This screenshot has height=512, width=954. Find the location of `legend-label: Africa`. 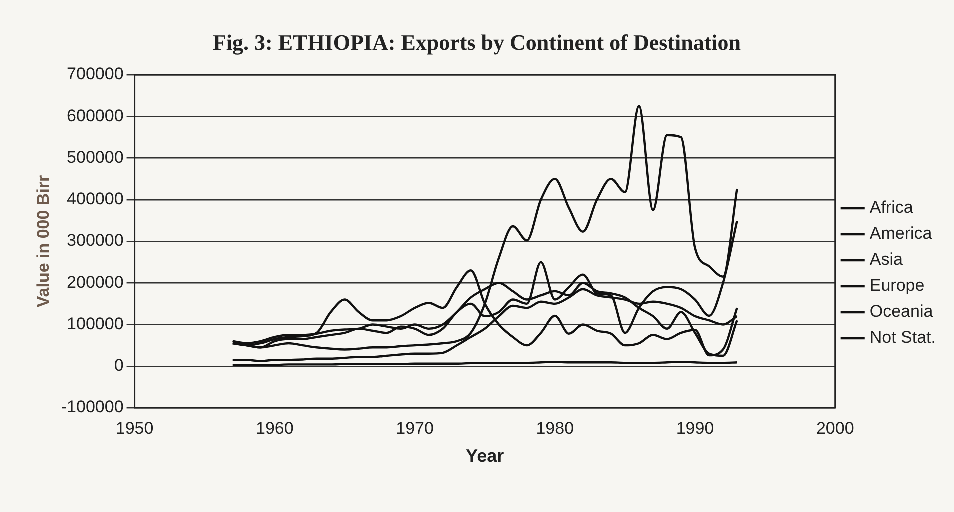

legend-label: Africa is located at coordinates (892, 208).